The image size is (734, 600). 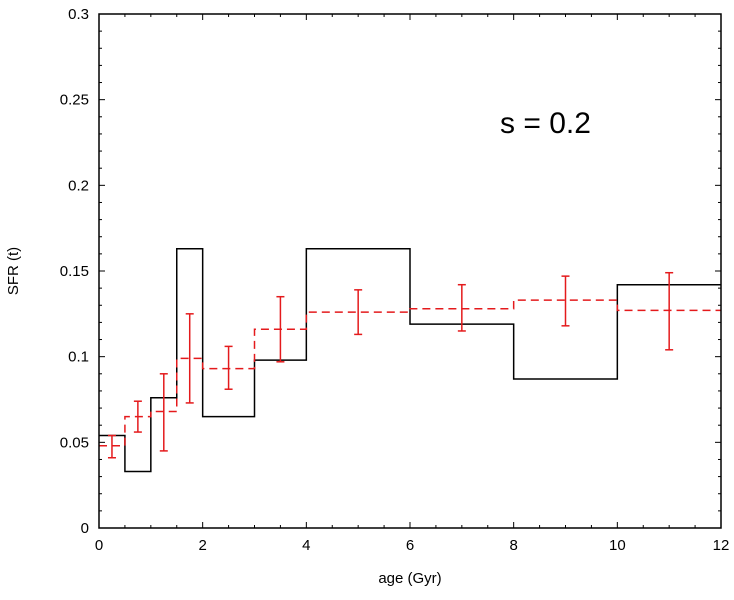 I want to click on y-tick-label: 0.25, so click(x=74, y=100).